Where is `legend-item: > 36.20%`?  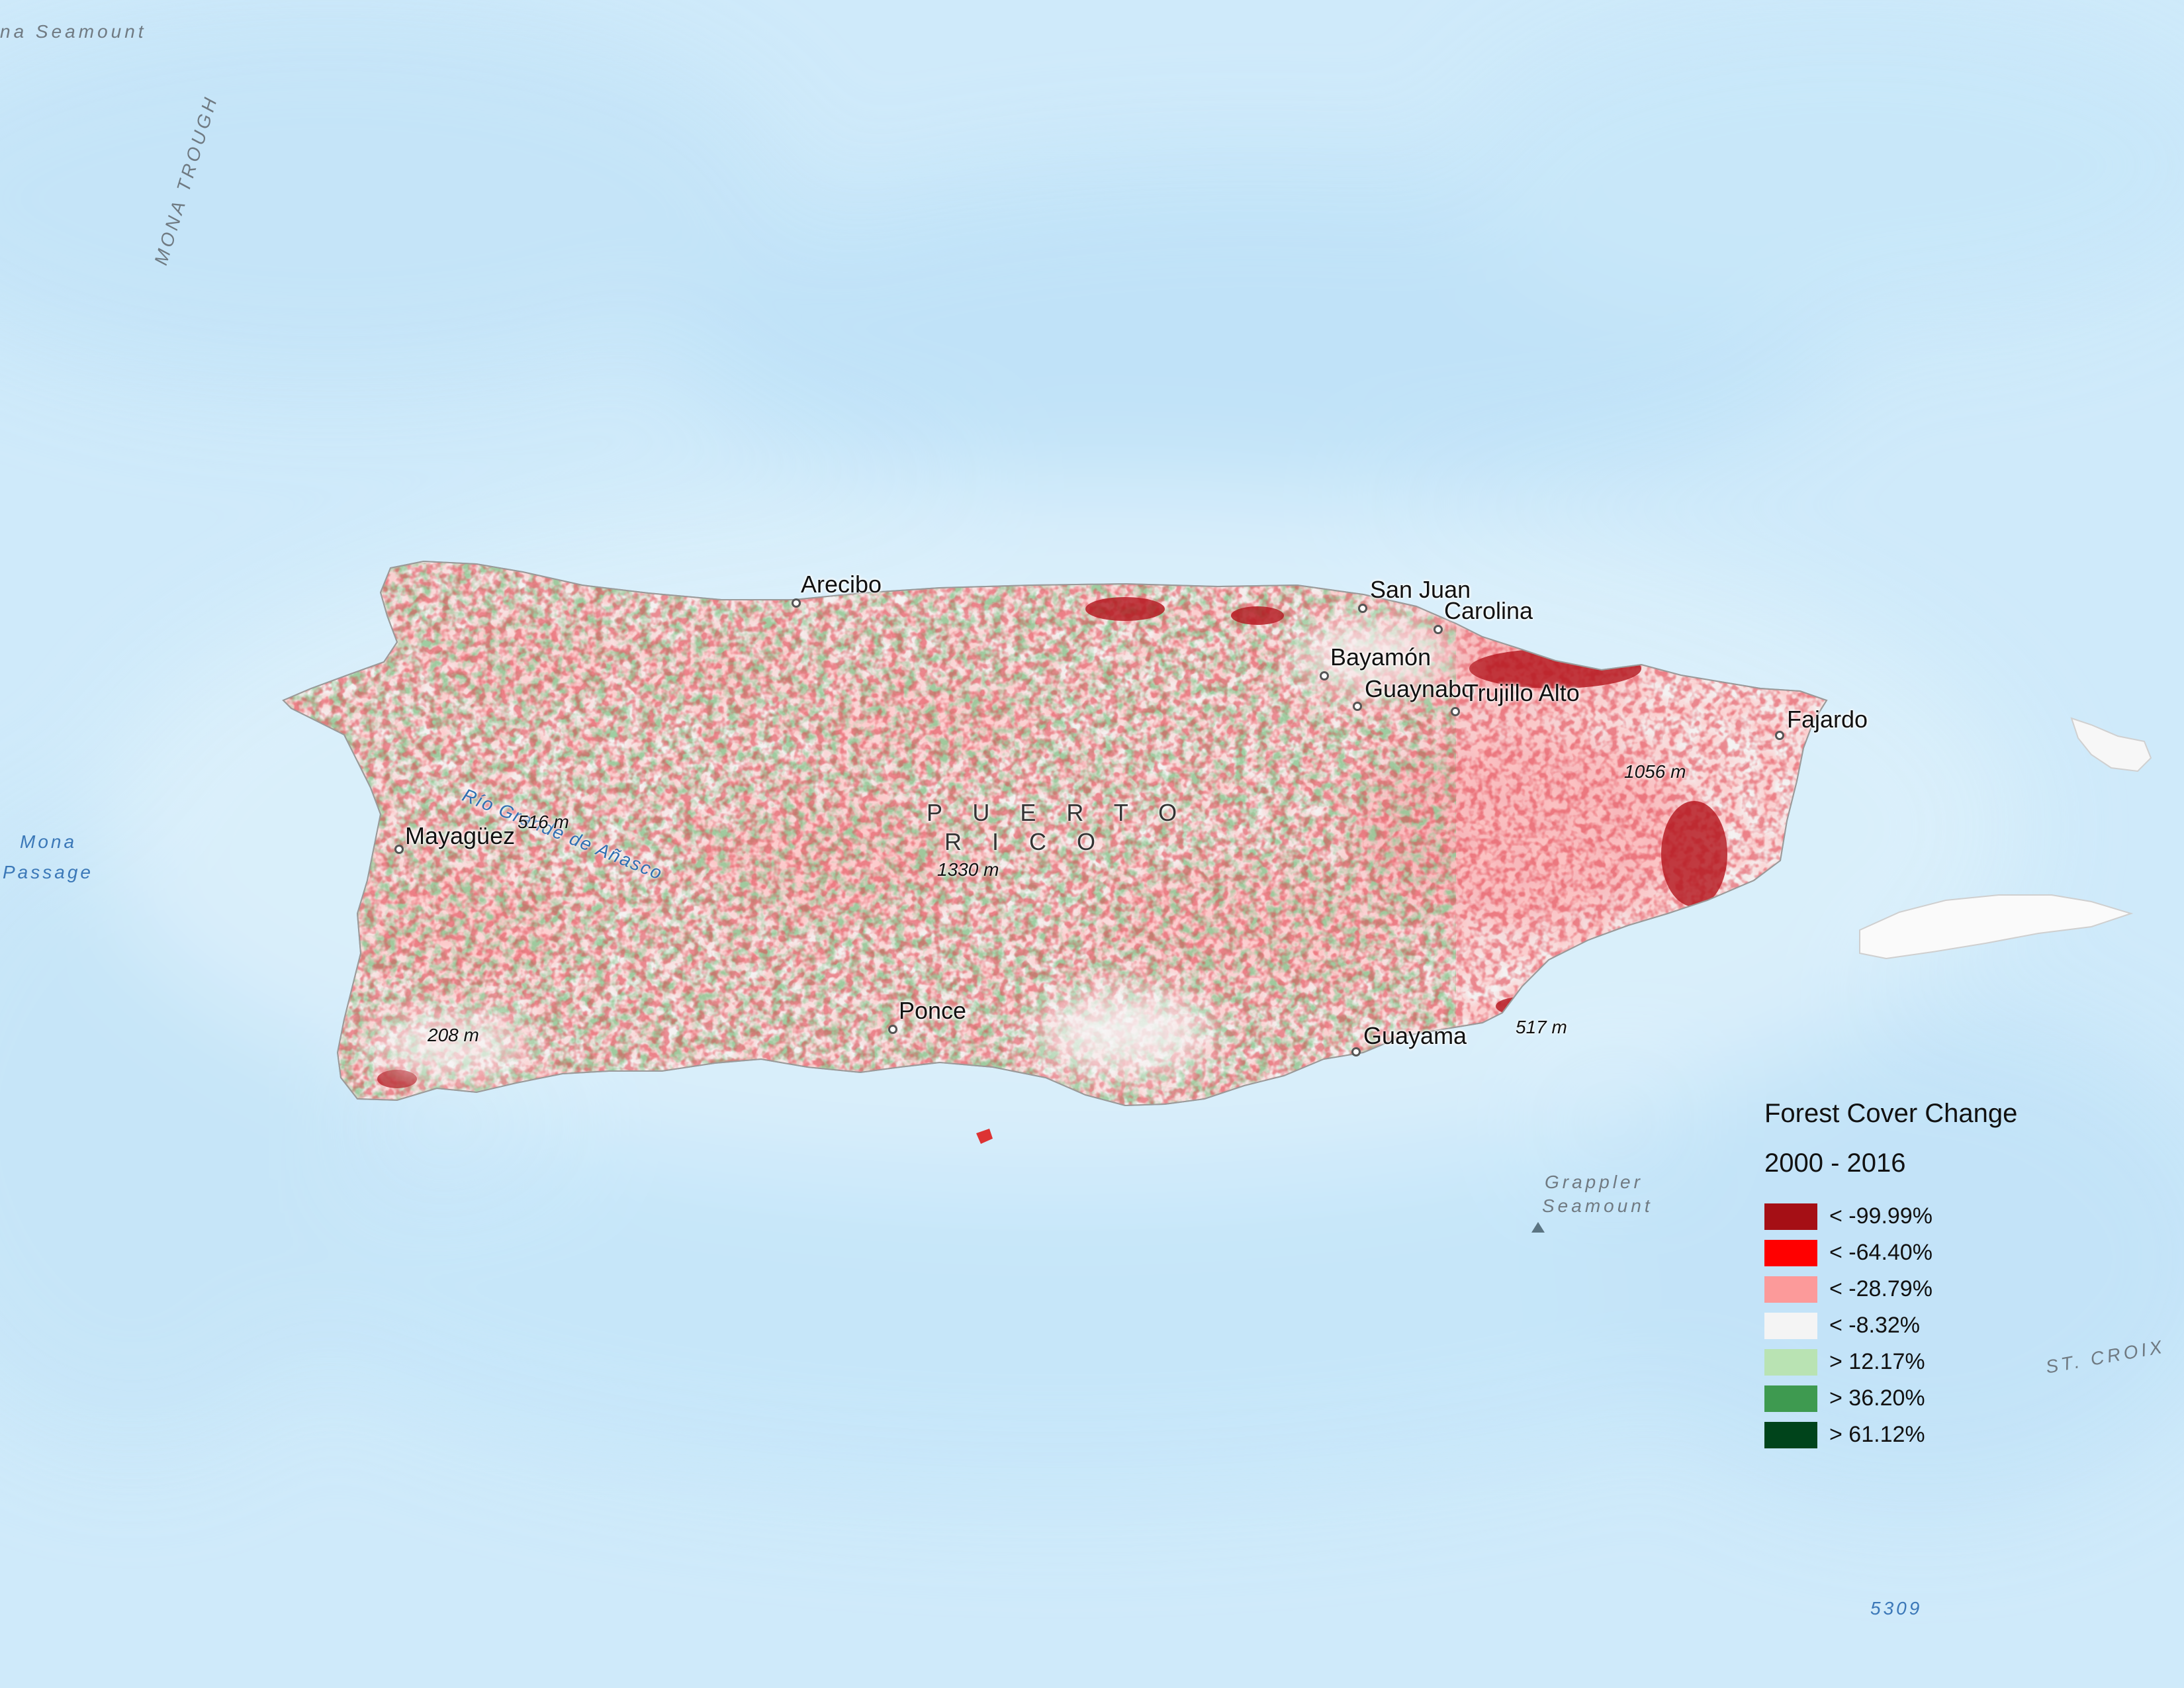 legend-item: > 36.20% is located at coordinates (1910, 1398).